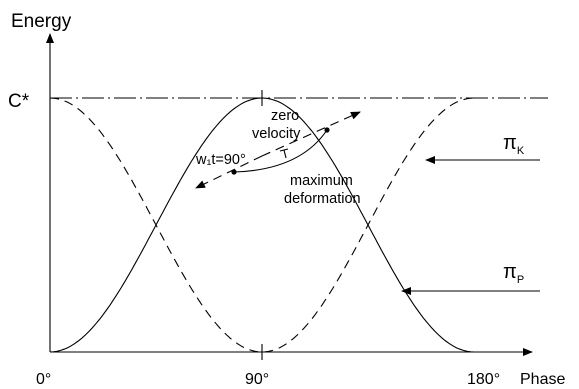 The width and height of the screenshot is (579, 389). I want to click on center-pin, so click(284, 153).